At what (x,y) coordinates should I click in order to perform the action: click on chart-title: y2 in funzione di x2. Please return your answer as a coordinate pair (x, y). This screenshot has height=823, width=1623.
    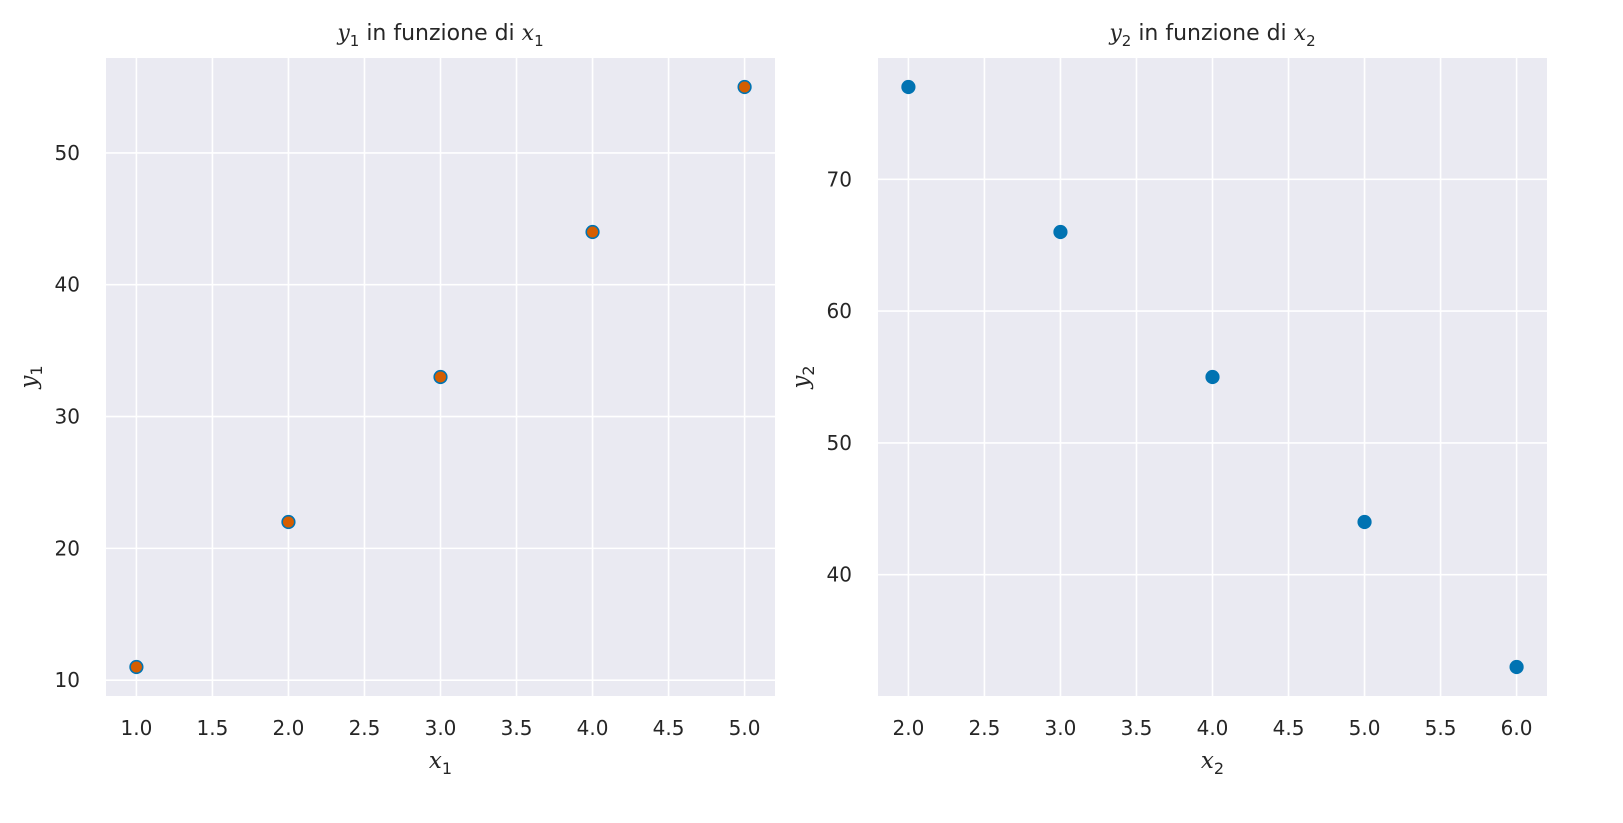
    Looking at the image, I should click on (1211, 35).